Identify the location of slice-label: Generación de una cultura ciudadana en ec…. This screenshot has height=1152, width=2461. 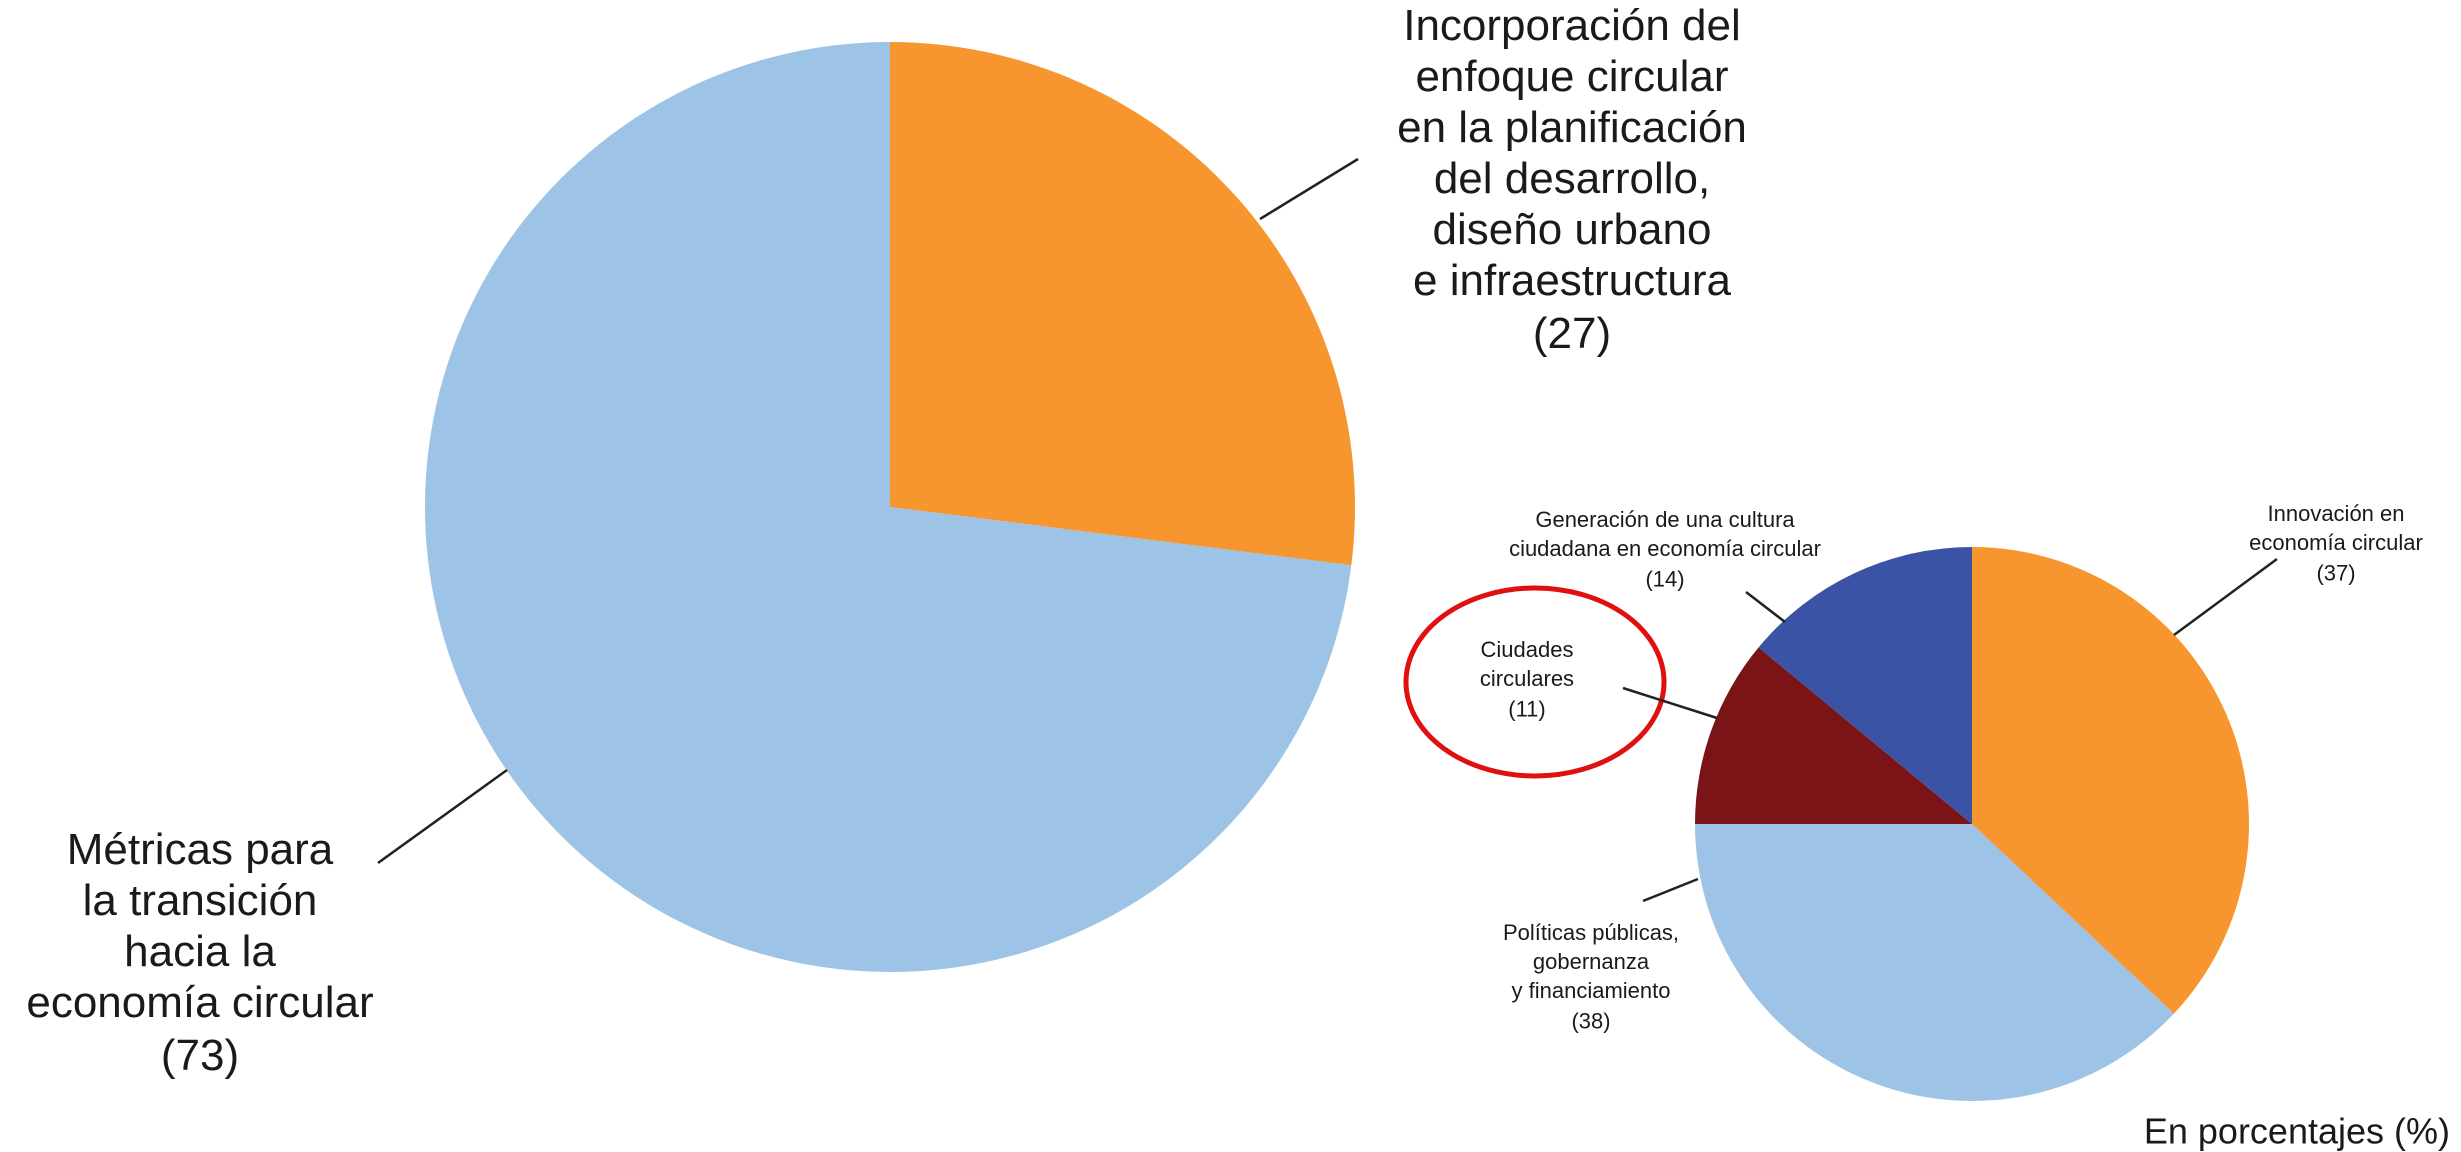
(1665, 534).